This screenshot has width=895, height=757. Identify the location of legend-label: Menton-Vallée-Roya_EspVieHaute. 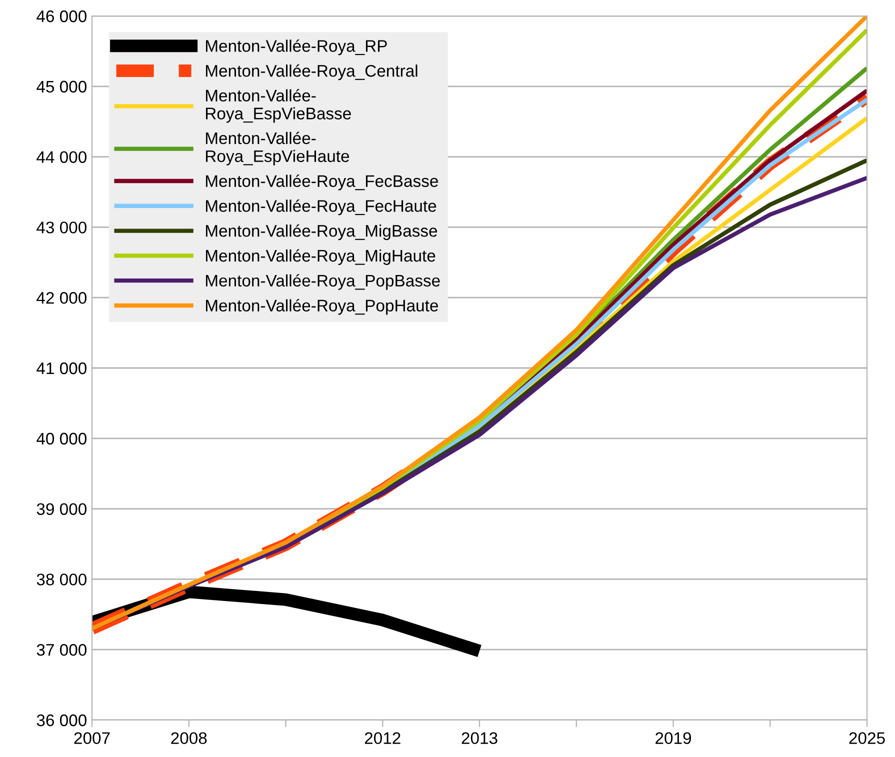
(278, 149).